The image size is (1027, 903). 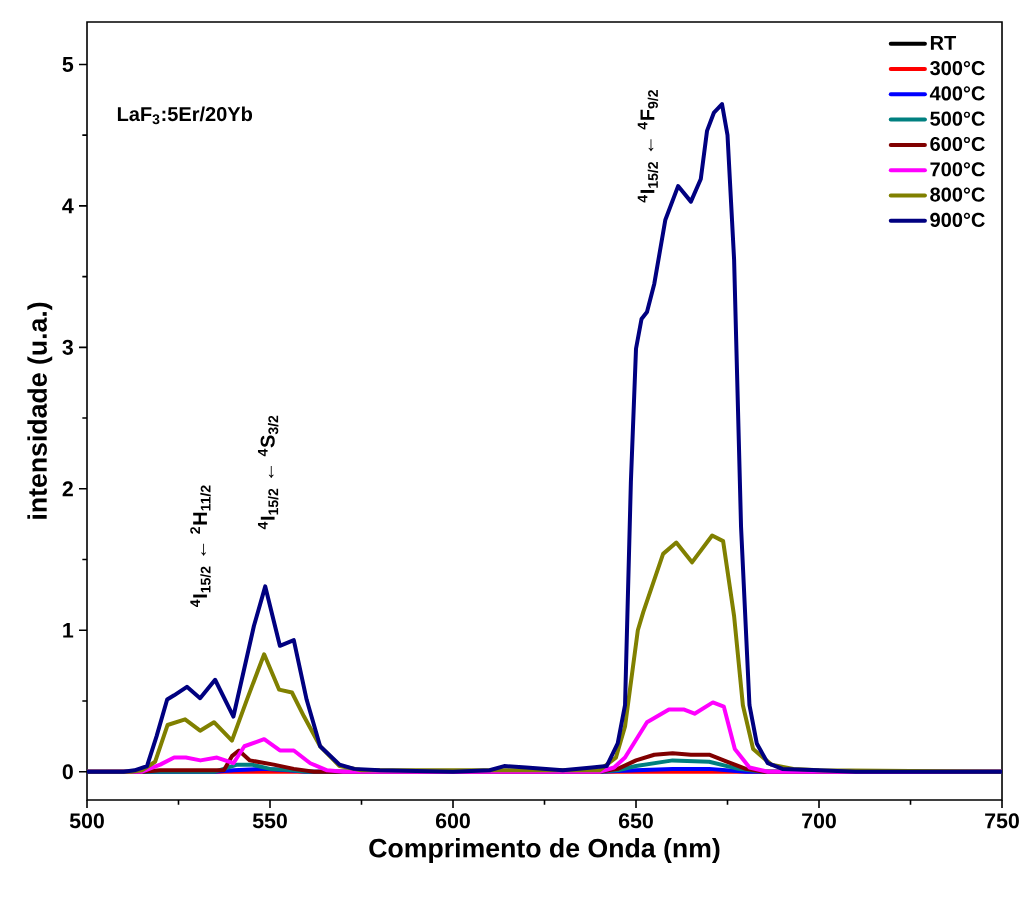 What do you see at coordinates (957, 118) in the screenshot?
I see `legend-label: 500°C` at bounding box center [957, 118].